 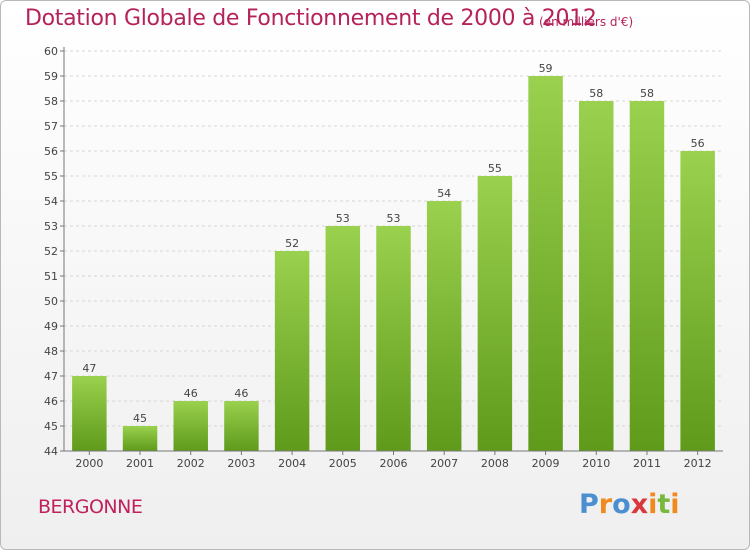 I want to click on y-tick-label: 47, so click(x=51, y=376).